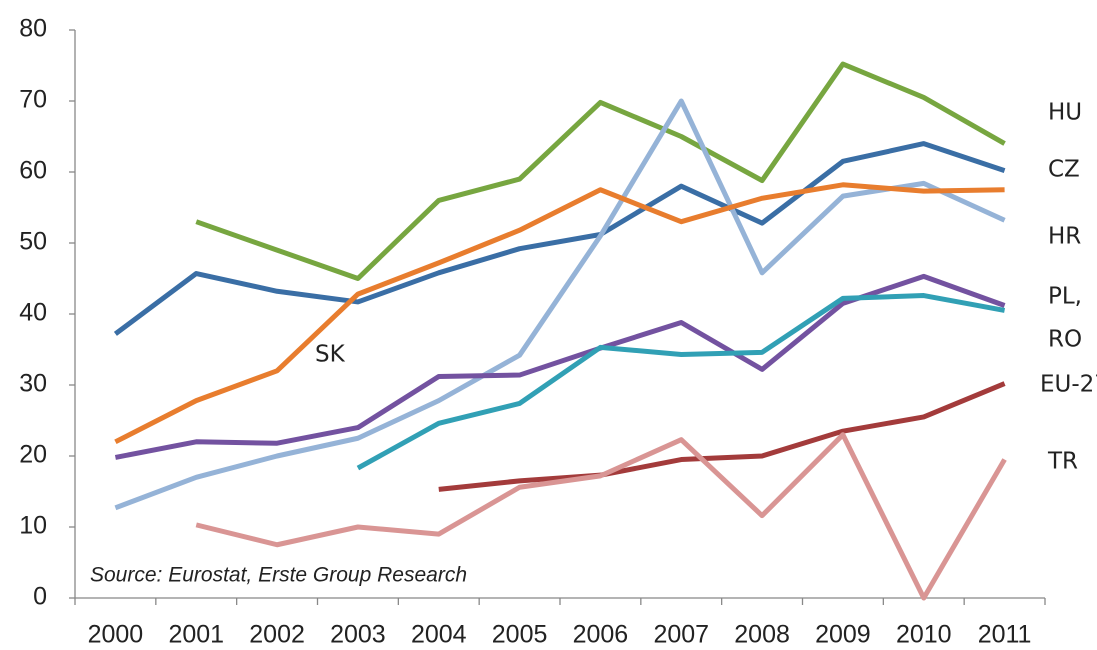 The height and width of the screenshot is (650, 1097). What do you see at coordinates (33, 29) in the screenshot?
I see `y-tick-label: 80` at bounding box center [33, 29].